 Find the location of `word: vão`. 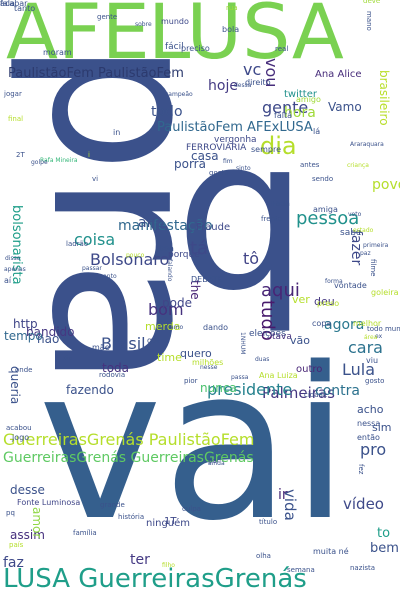

word: vão is located at coordinates (300, 340).